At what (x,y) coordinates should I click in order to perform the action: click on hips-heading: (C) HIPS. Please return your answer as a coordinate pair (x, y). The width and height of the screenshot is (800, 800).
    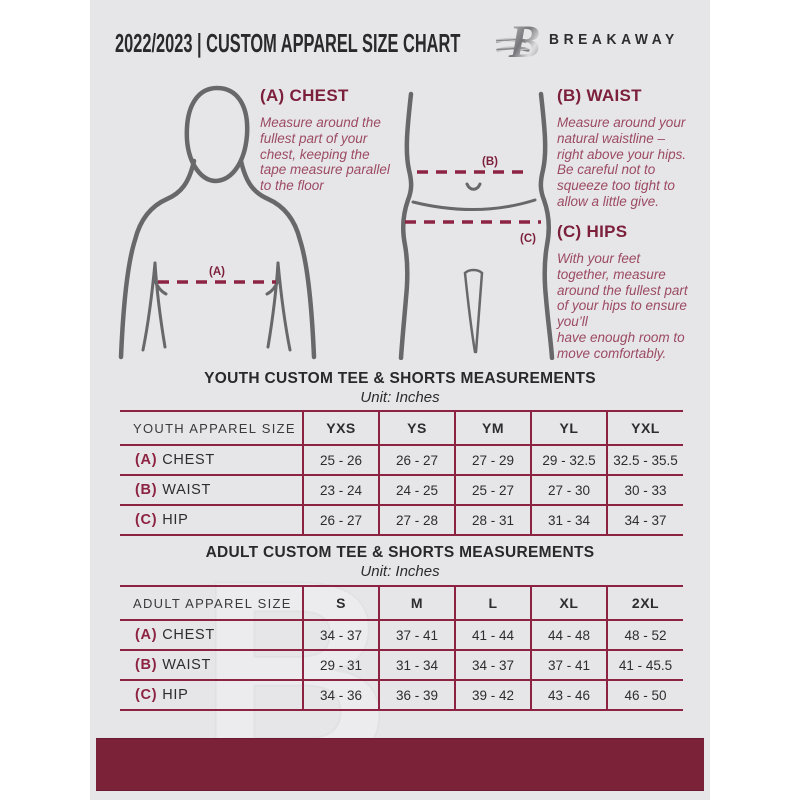
    Looking at the image, I should click on (592, 231).